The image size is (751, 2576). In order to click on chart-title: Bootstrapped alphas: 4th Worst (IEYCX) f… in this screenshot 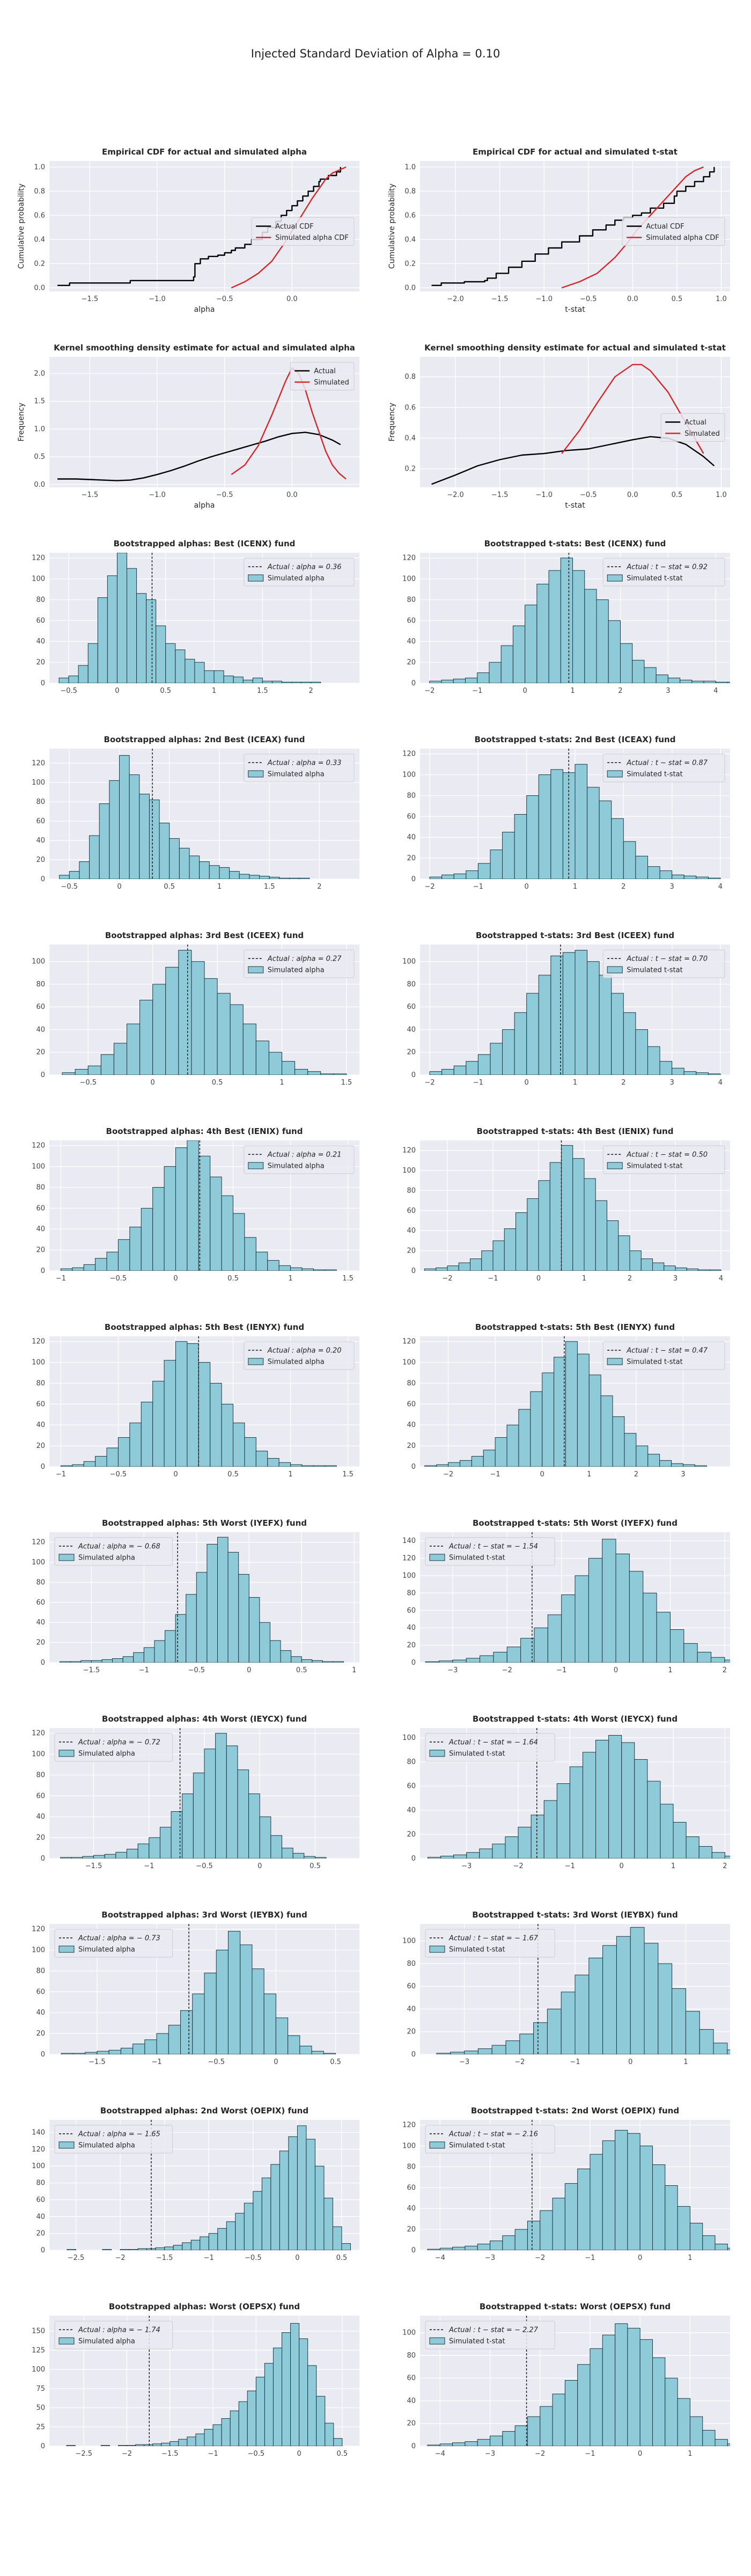, I will do `click(204, 1719)`.